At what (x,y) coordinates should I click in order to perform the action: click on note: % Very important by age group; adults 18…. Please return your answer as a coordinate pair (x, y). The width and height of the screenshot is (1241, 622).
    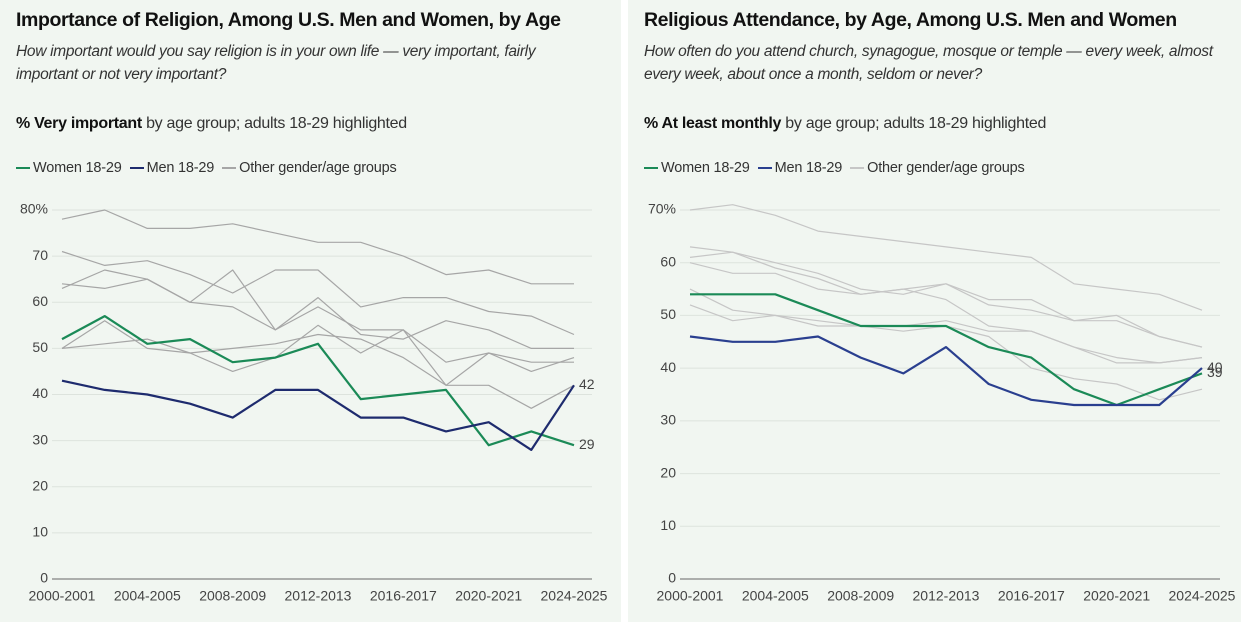
    Looking at the image, I should click on (211, 124).